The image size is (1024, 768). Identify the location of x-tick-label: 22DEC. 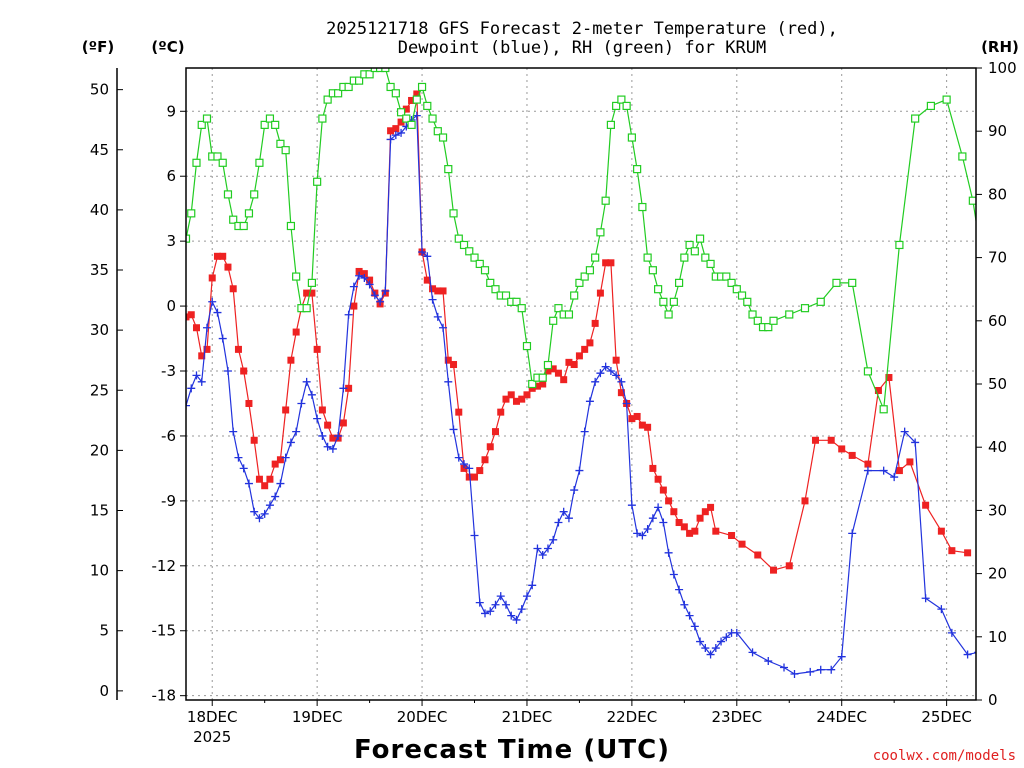
(632, 717).